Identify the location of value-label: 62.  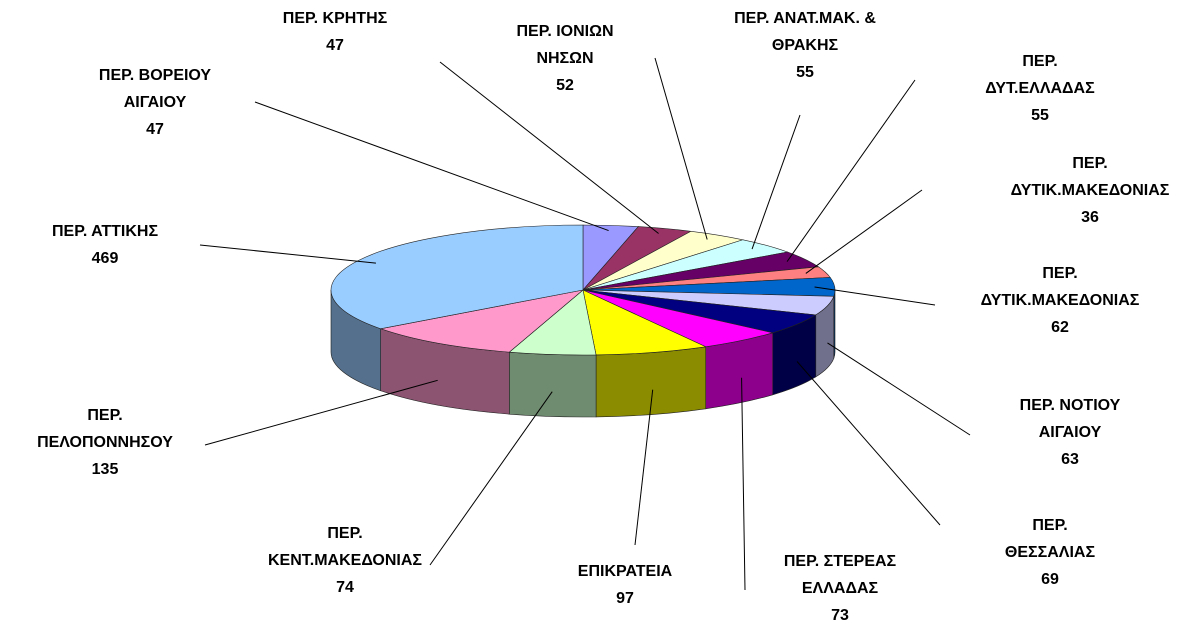
(1060, 327).